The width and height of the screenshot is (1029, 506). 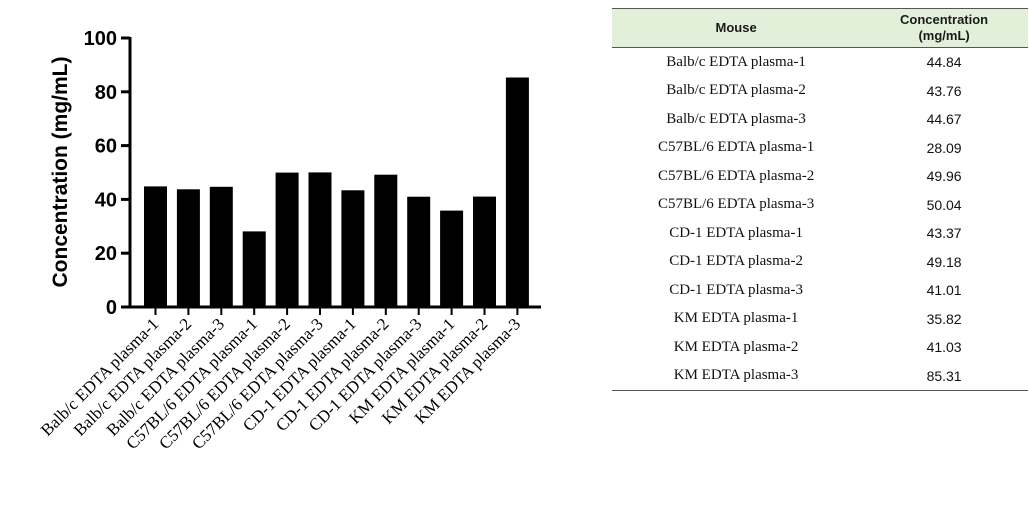 What do you see at coordinates (820, 176) in the screenshot?
I see `table-row: C57BL/6 EDTA plasma-2 49.96` at bounding box center [820, 176].